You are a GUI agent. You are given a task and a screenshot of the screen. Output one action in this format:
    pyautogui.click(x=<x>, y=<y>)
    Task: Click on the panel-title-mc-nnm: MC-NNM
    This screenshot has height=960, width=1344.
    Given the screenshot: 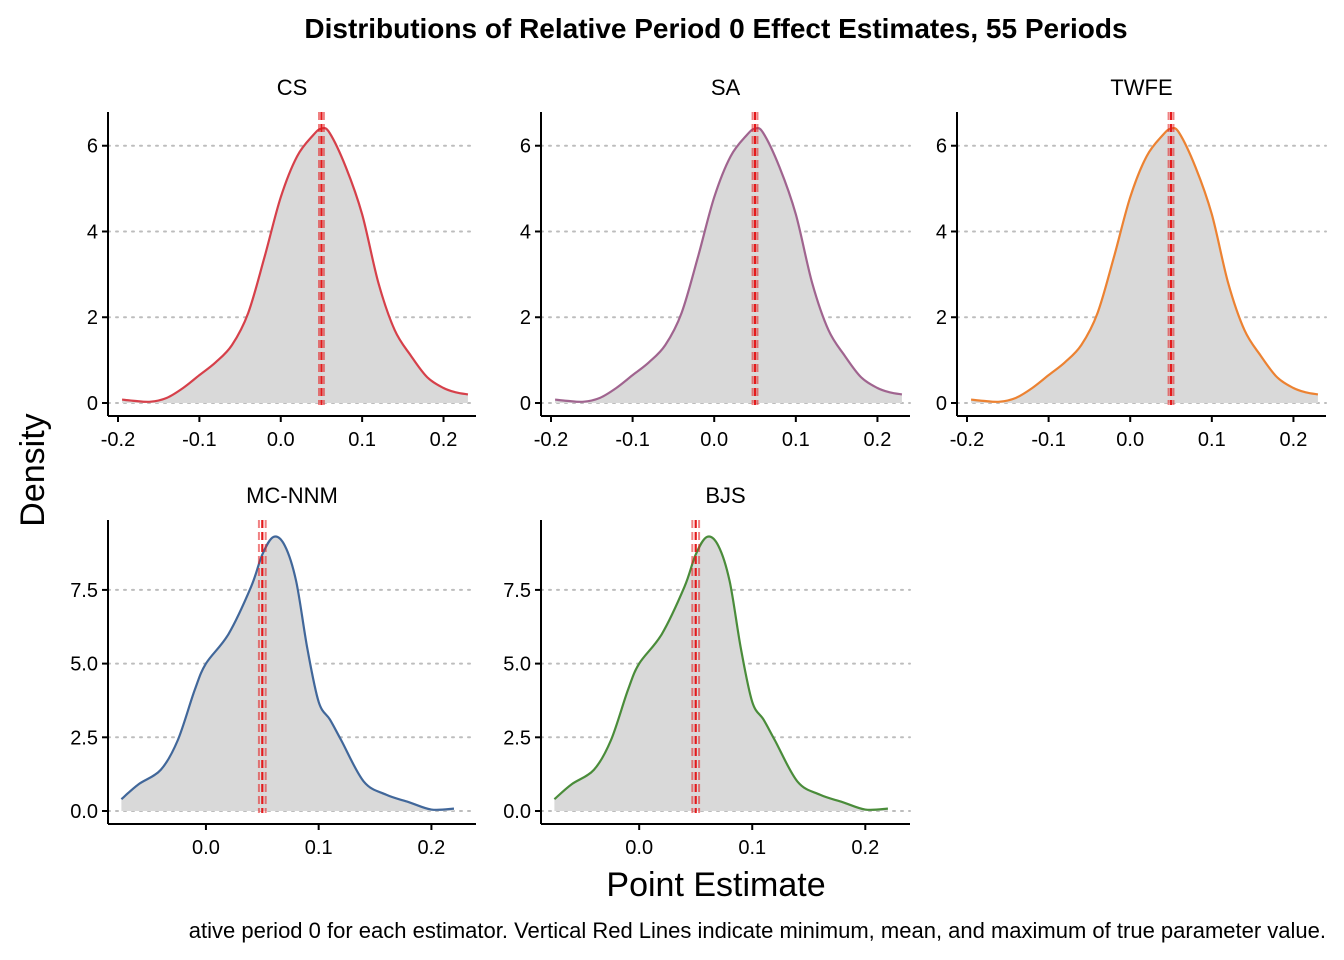 What is the action you would take?
    pyautogui.click(x=292, y=495)
    